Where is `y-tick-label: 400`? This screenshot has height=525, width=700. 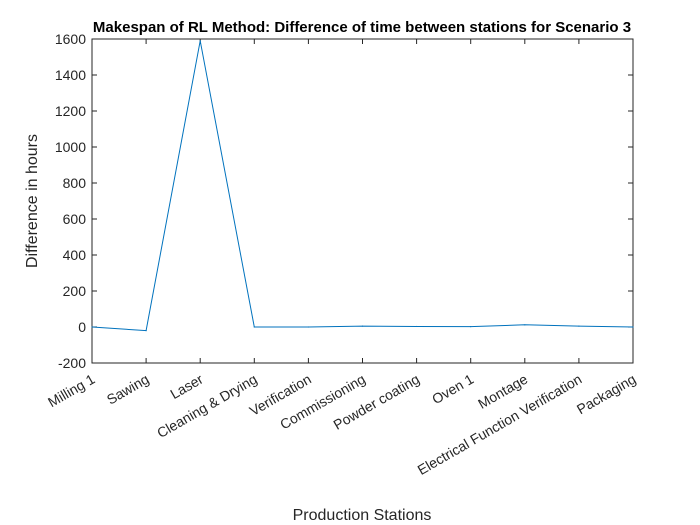
y-tick-label: 400 is located at coordinates (75, 255).